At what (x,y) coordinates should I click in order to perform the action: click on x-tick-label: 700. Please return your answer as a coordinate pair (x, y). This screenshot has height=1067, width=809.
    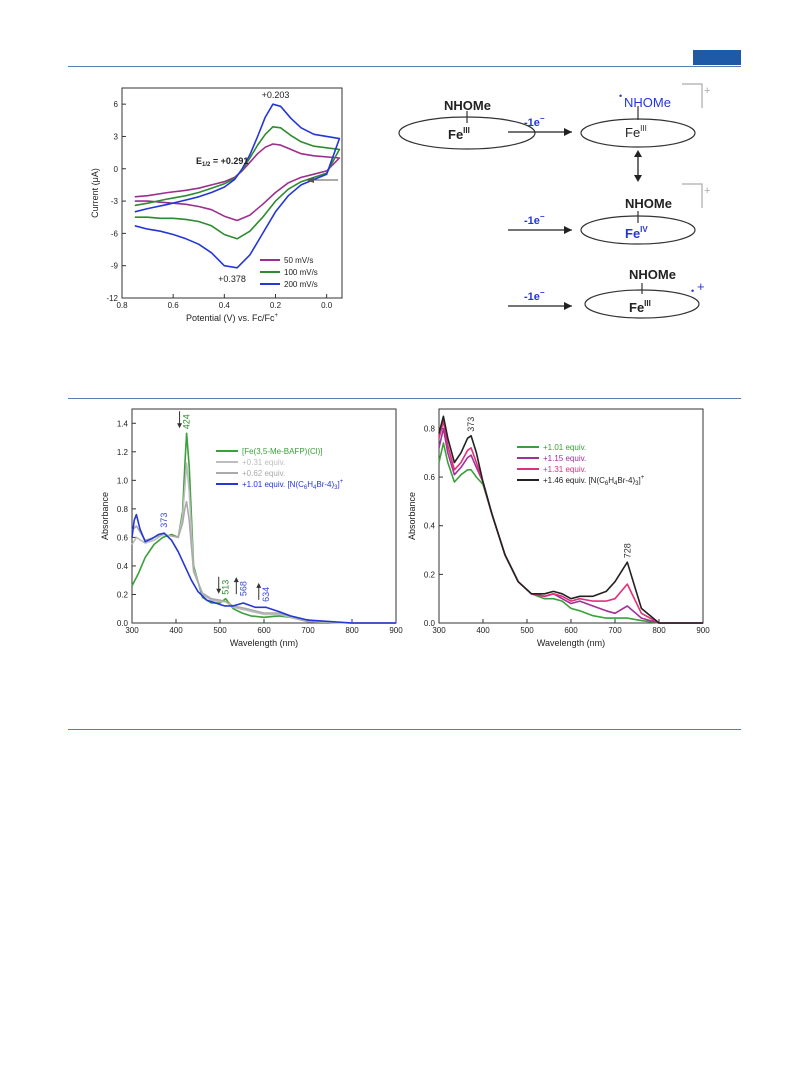
    Looking at the image, I should click on (615, 630).